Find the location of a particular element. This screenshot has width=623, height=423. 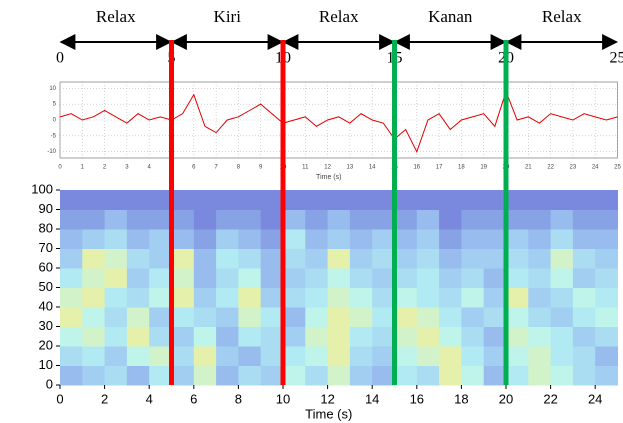

x-tick-label: 1 is located at coordinates (83, 168).